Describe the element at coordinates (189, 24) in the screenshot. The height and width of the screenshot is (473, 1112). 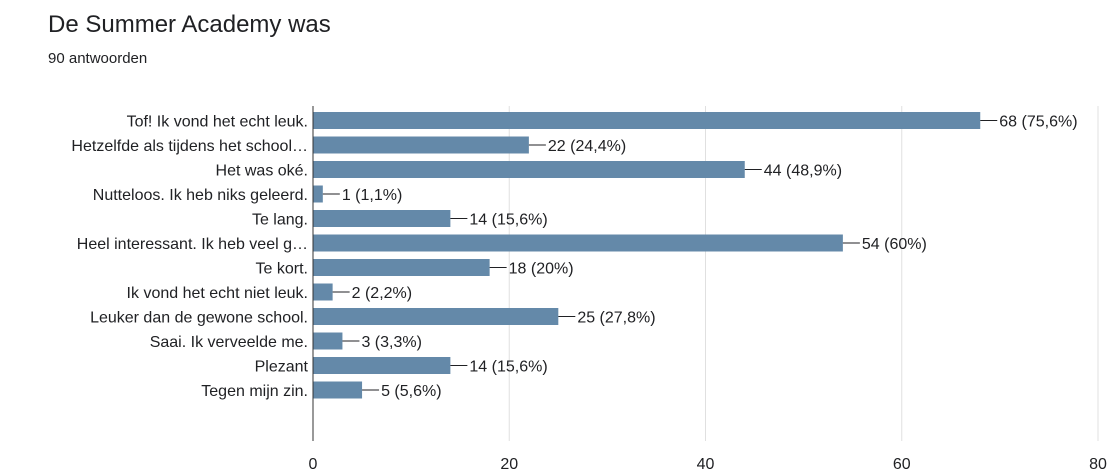
I see `chart-title: De Summer Academy was` at that location.